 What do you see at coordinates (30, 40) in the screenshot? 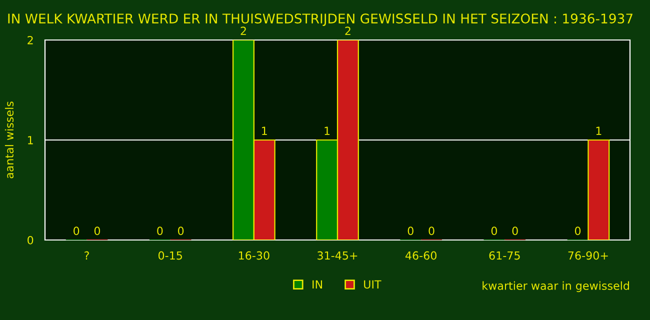
I see `y-tick-label: 2` at bounding box center [30, 40].